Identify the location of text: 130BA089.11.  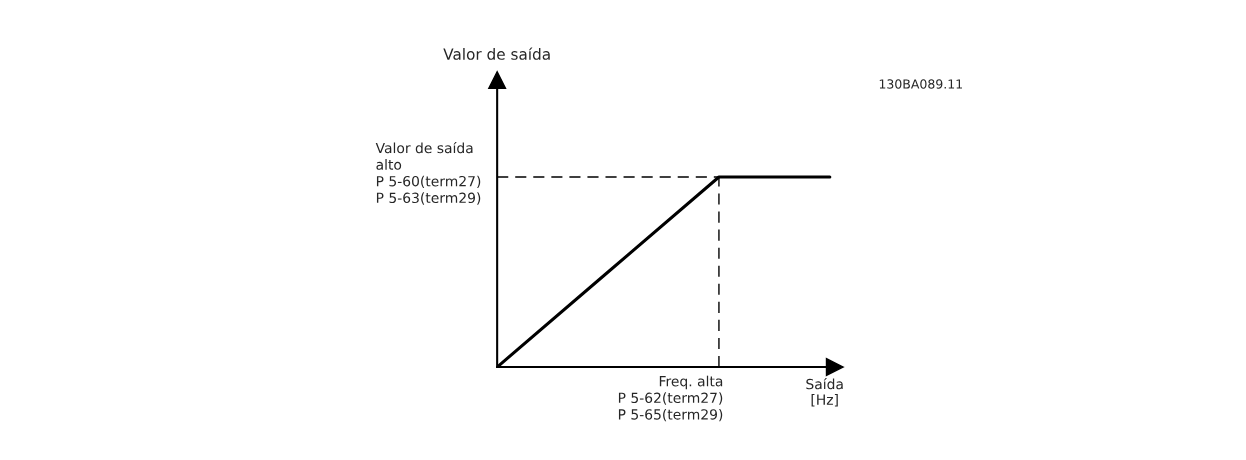
(920, 84).